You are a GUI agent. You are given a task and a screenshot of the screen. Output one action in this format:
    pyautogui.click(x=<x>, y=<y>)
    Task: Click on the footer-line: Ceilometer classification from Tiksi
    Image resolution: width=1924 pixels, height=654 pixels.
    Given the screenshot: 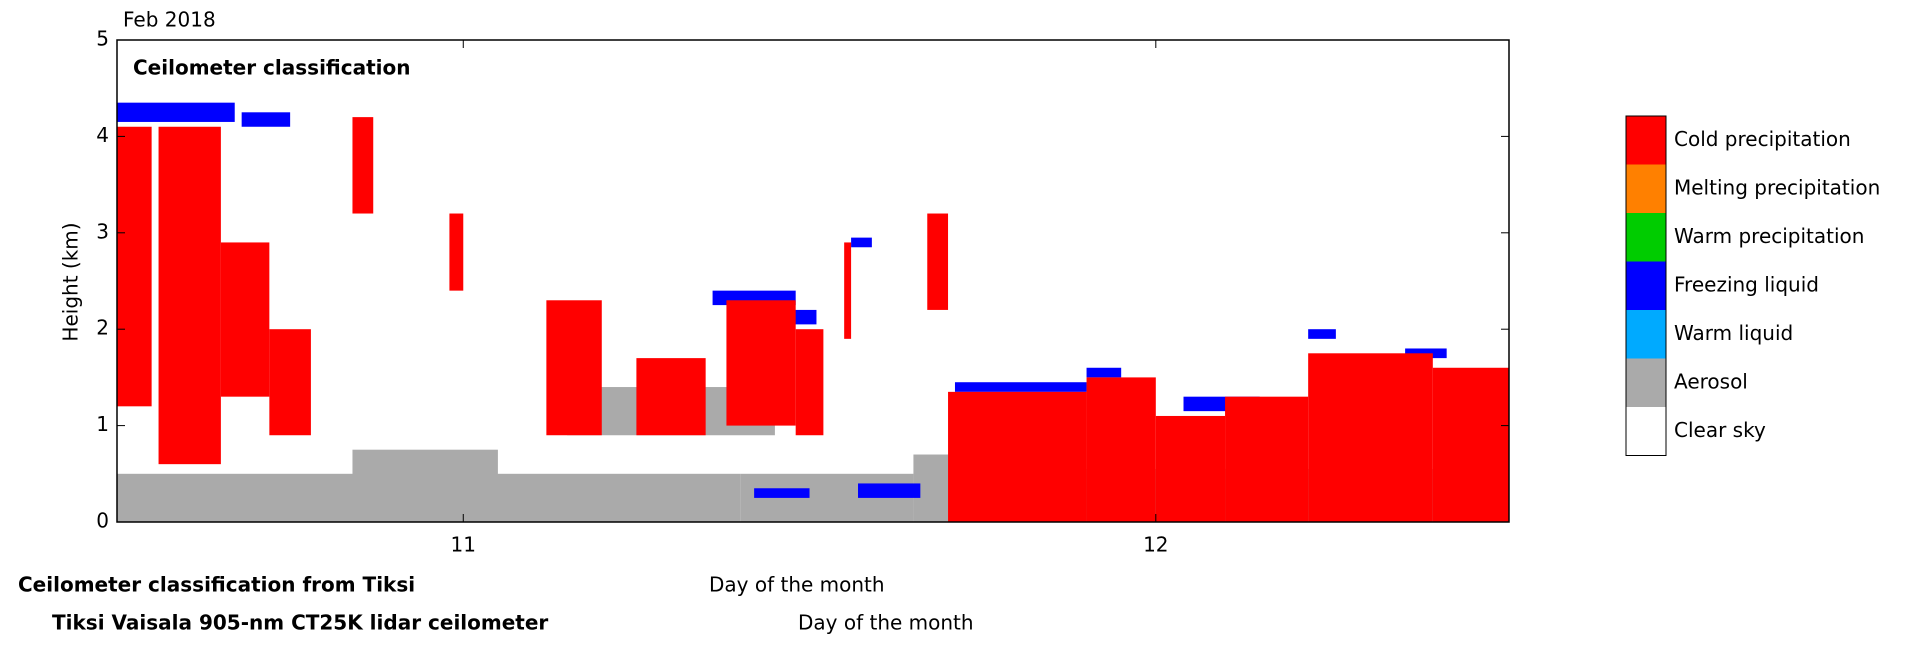 What is the action you would take?
    pyautogui.click(x=216, y=585)
    